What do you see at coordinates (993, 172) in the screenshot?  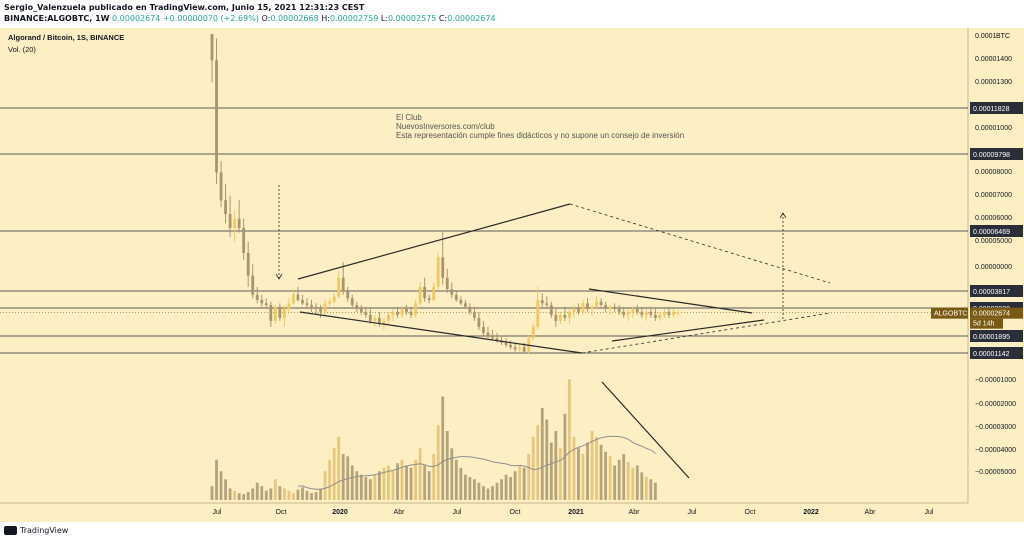 I see `price-tick-label: 0.00008000` at bounding box center [993, 172].